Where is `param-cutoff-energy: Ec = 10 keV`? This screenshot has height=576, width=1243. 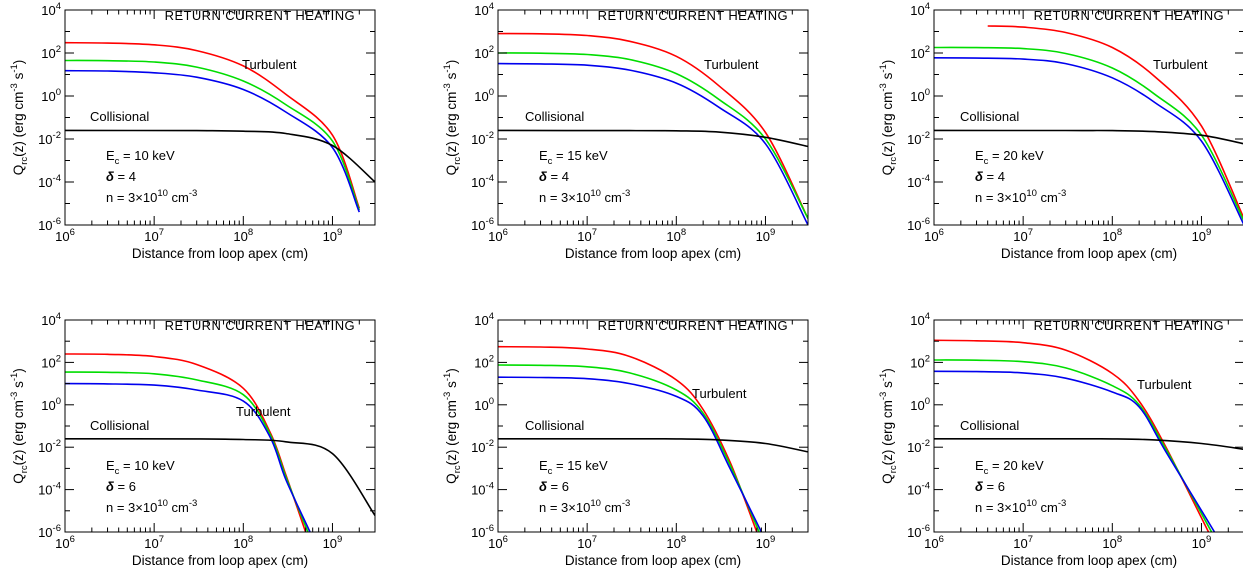 param-cutoff-energy: Ec = 10 keV is located at coordinates (140, 467).